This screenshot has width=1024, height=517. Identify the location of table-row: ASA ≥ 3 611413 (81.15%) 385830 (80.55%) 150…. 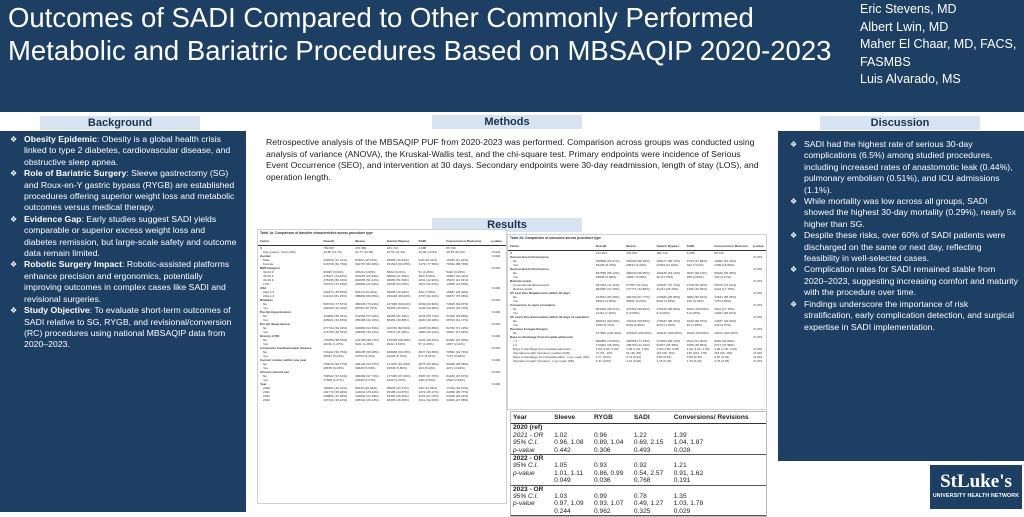
(382, 296).